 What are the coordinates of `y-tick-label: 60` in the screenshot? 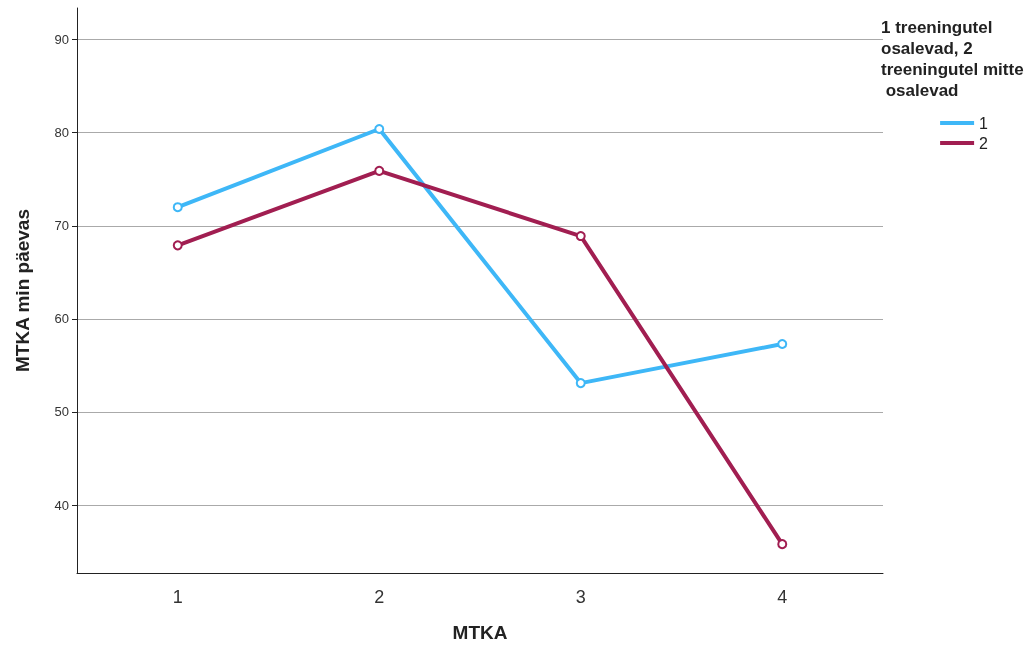 It's located at (61, 319).